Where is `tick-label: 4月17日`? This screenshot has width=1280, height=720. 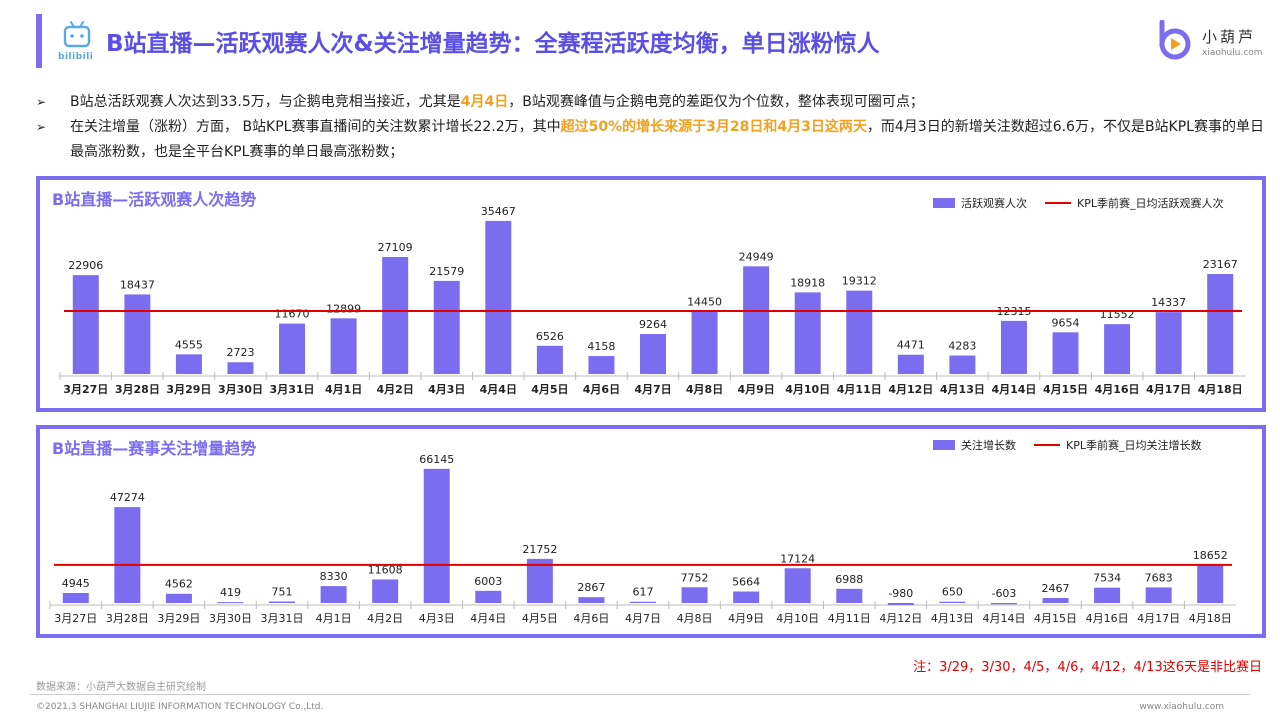
tick-label: 4月17日 is located at coordinates (1168, 389).